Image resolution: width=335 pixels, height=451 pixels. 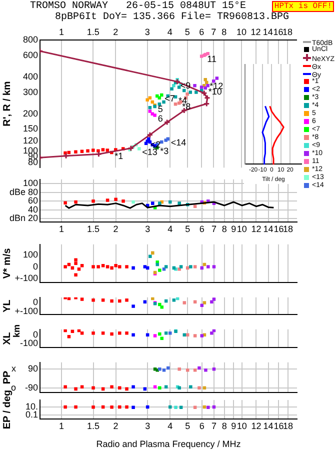 I want to click on chart-subtitle: 8pBP6It DoY= 135.366 File= TR960813.BPG, so click(x=172, y=17).